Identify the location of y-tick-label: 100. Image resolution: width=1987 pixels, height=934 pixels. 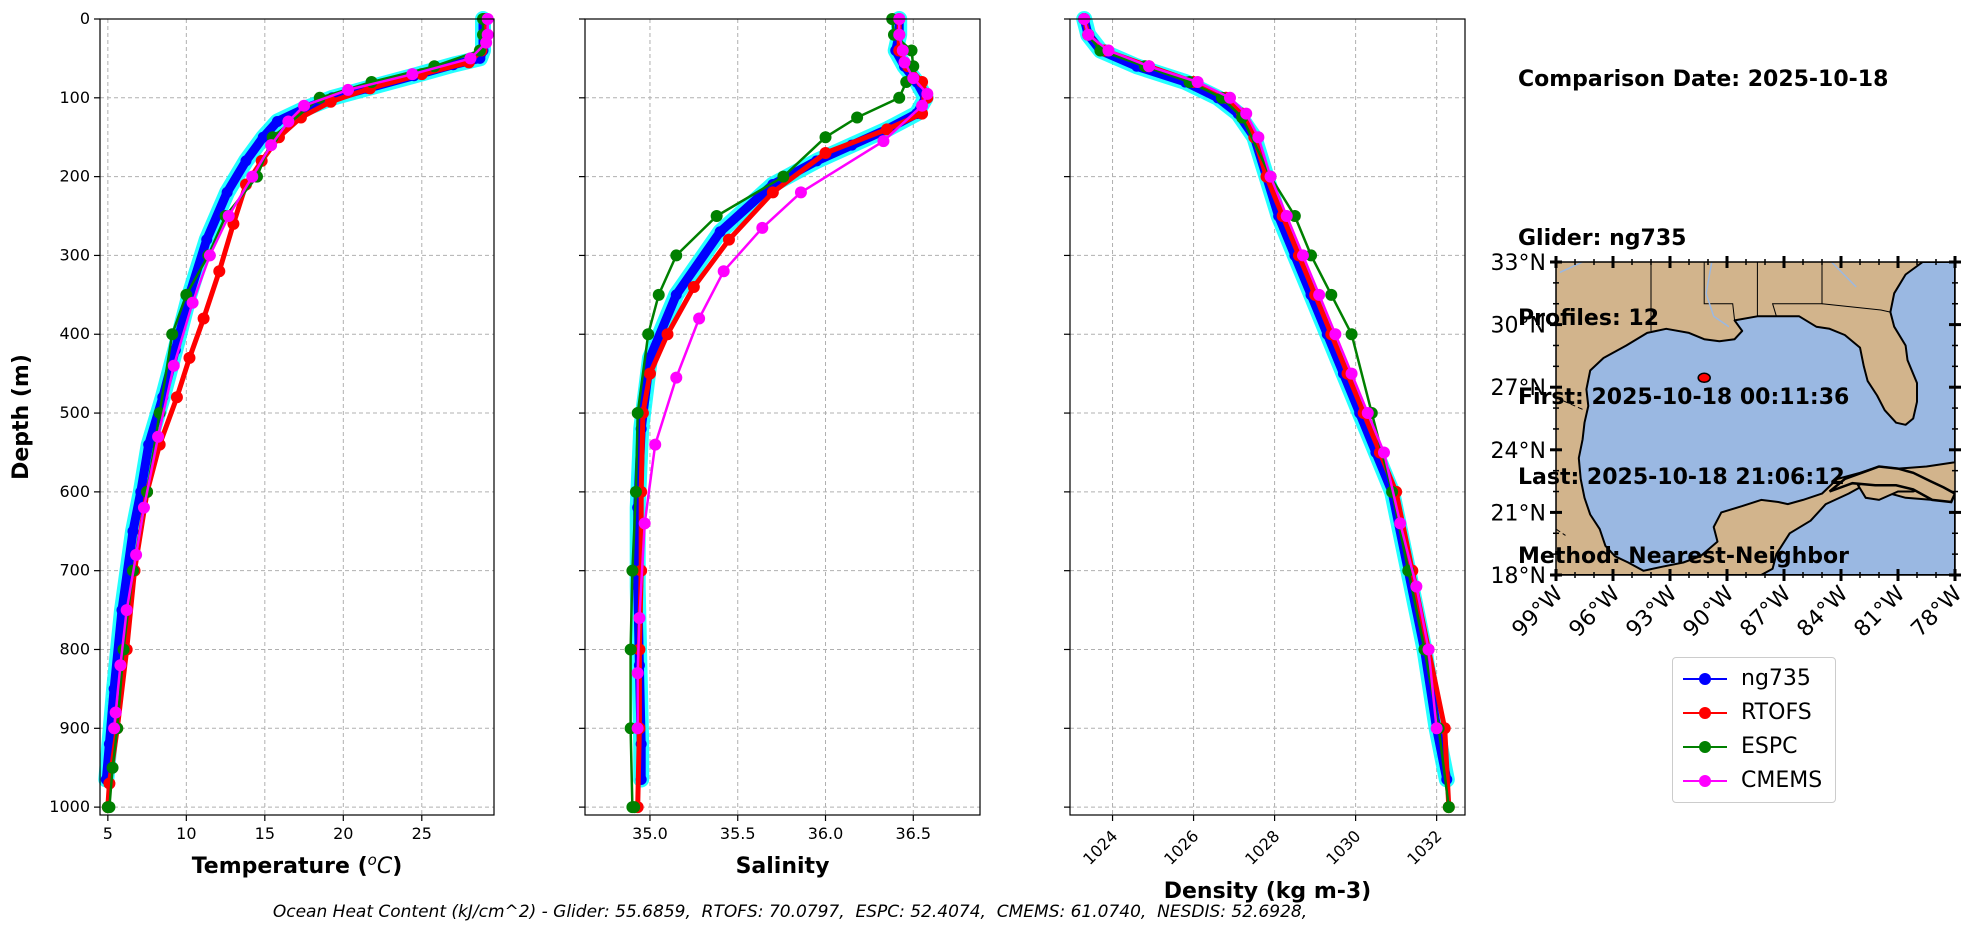
(74, 97).